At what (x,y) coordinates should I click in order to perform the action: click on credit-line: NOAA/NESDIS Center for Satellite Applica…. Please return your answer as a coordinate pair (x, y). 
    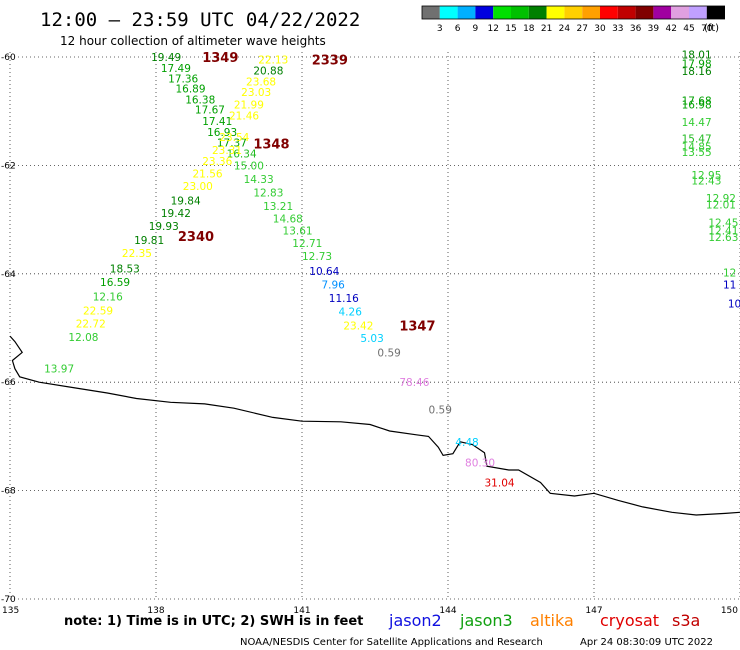
    Looking at the image, I should click on (391, 642).